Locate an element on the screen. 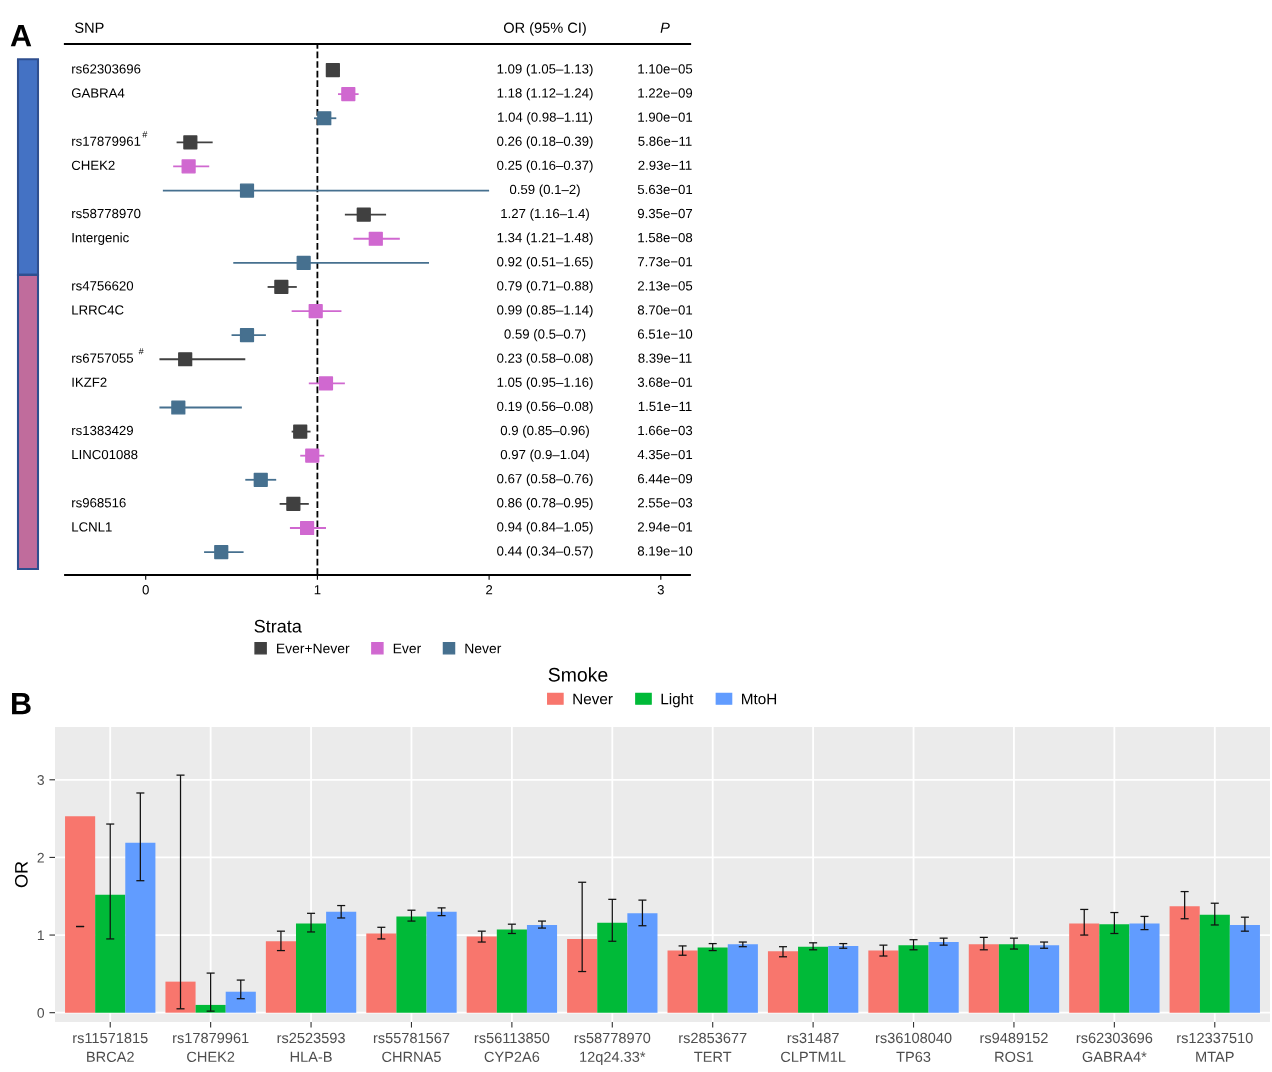  annotation: 2.55e−03 is located at coordinates (665, 503).